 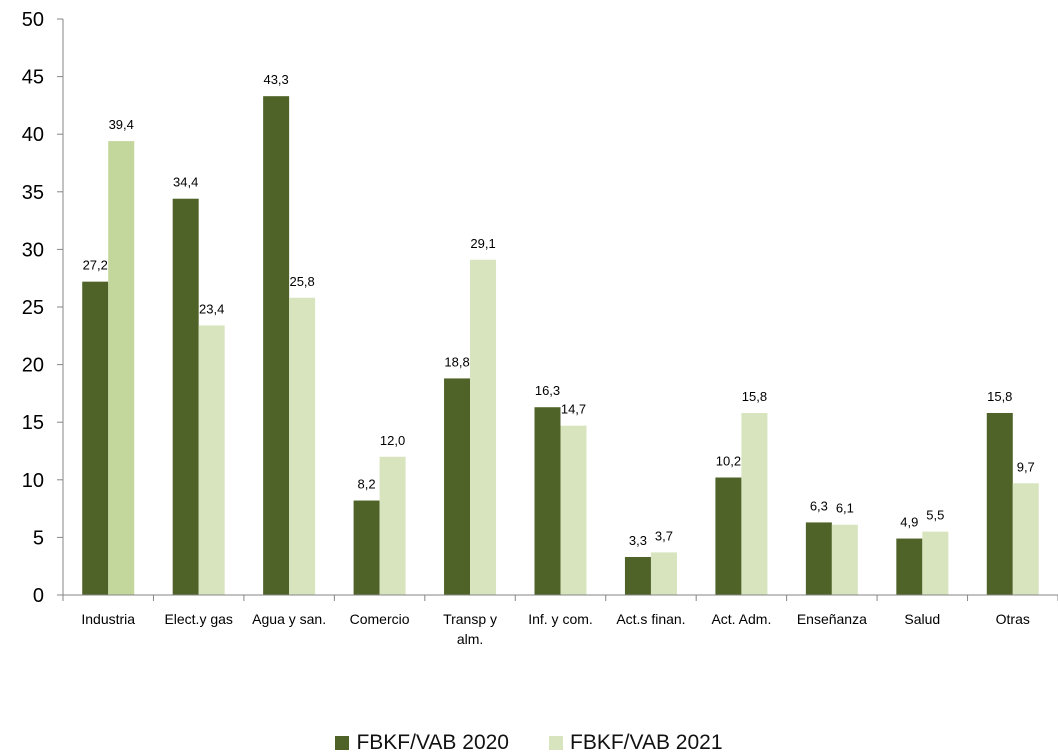 What do you see at coordinates (380, 619) in the screenshot?
I see `x-category-label: Comercio` at bounding box center [380, 619].